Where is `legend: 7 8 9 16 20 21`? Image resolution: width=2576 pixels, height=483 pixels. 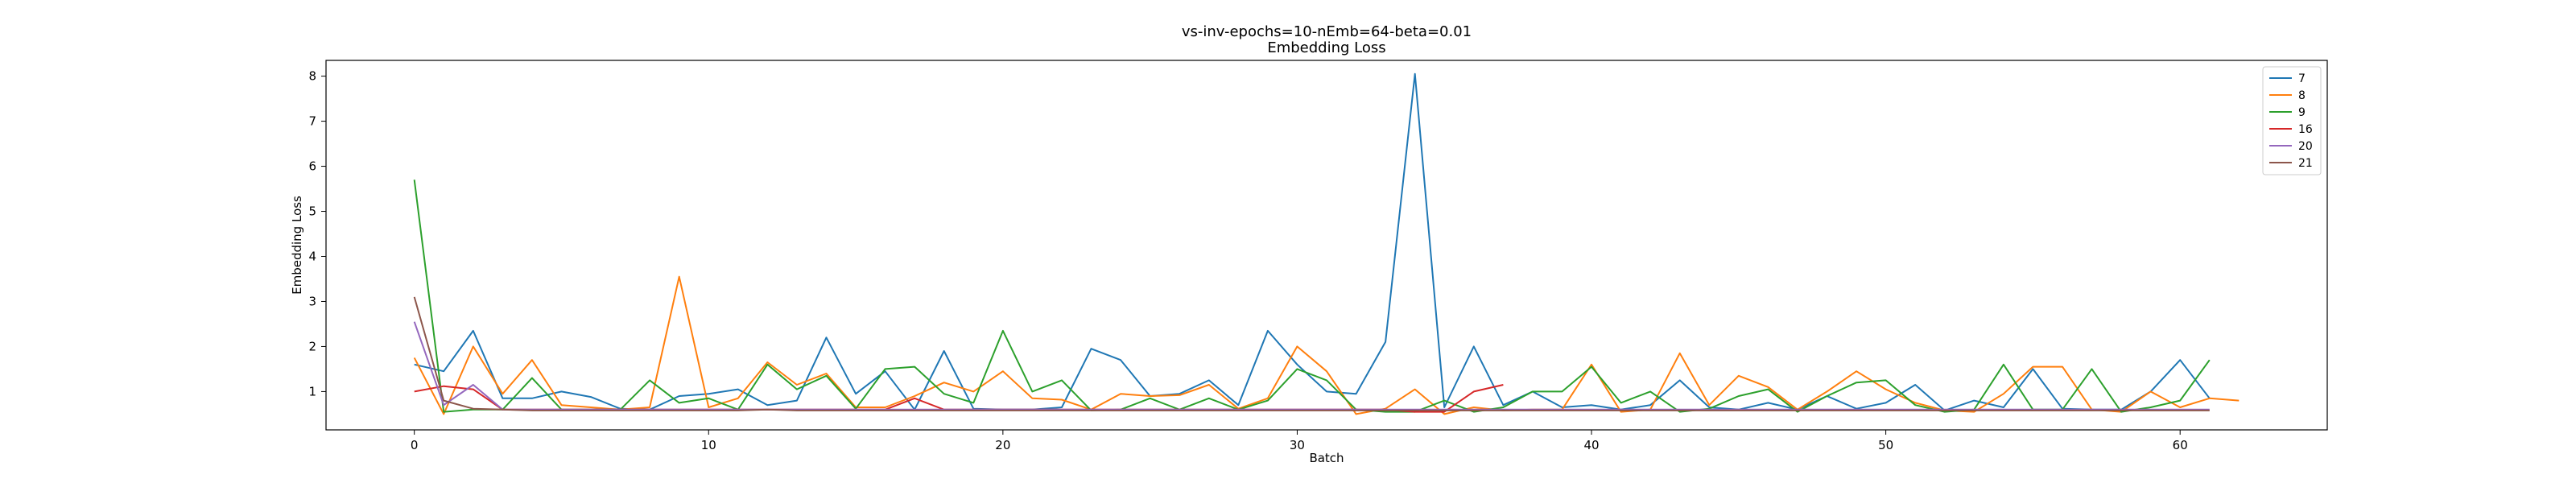 legend: 7 8 9 16 20 21 is located at coordinates (2292, 121).